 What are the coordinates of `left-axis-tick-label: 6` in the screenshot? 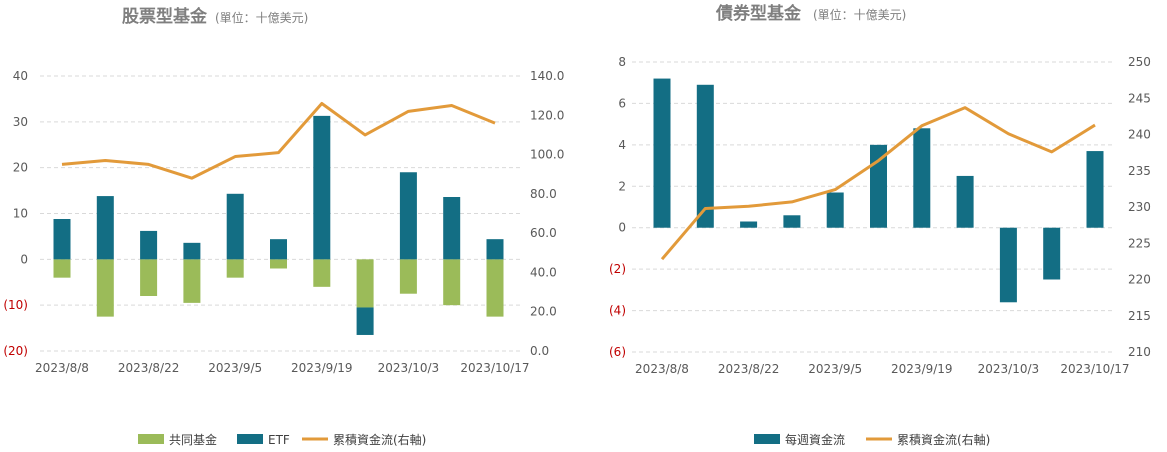 It's located at (622, 103).